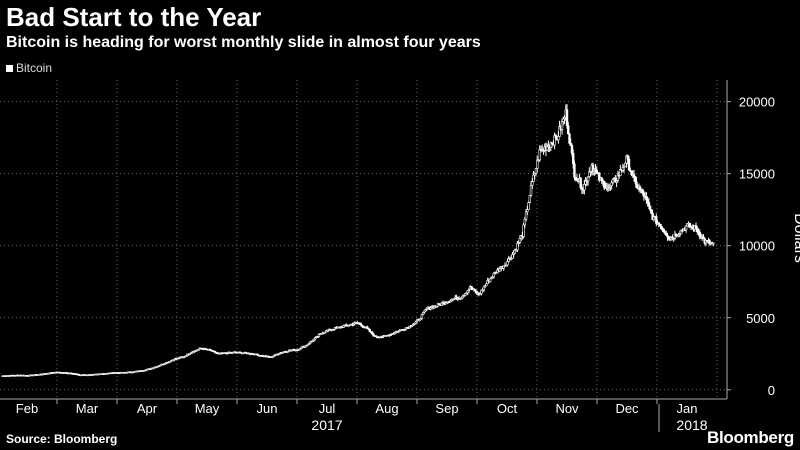 The width and height of the screenshot is (800, 450). Describe the element at coordinates (27, 408) in the screenshot. I see `x-tick-label: Feb` at that location.